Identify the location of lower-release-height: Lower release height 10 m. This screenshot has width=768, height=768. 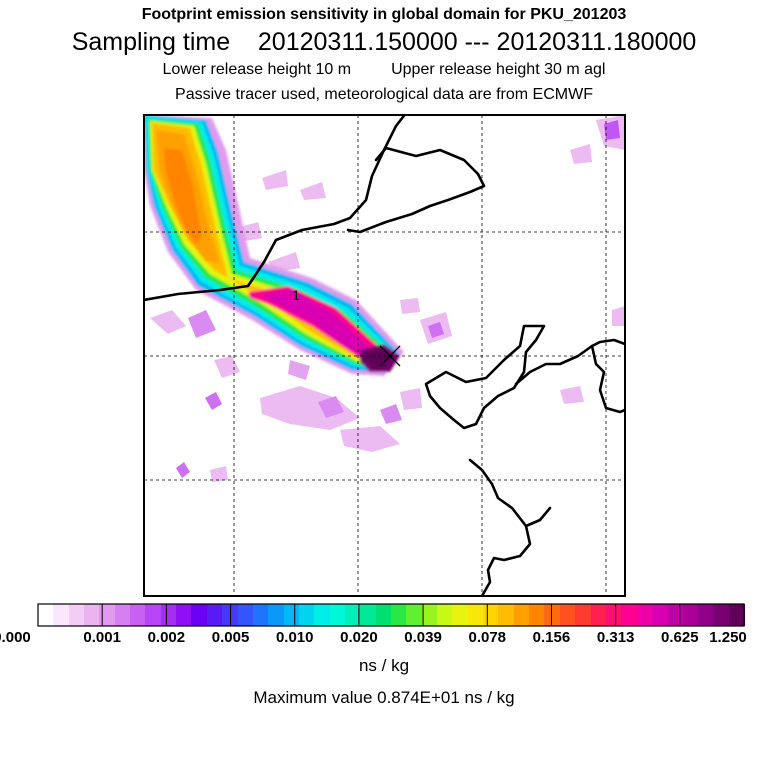
(257, 69).